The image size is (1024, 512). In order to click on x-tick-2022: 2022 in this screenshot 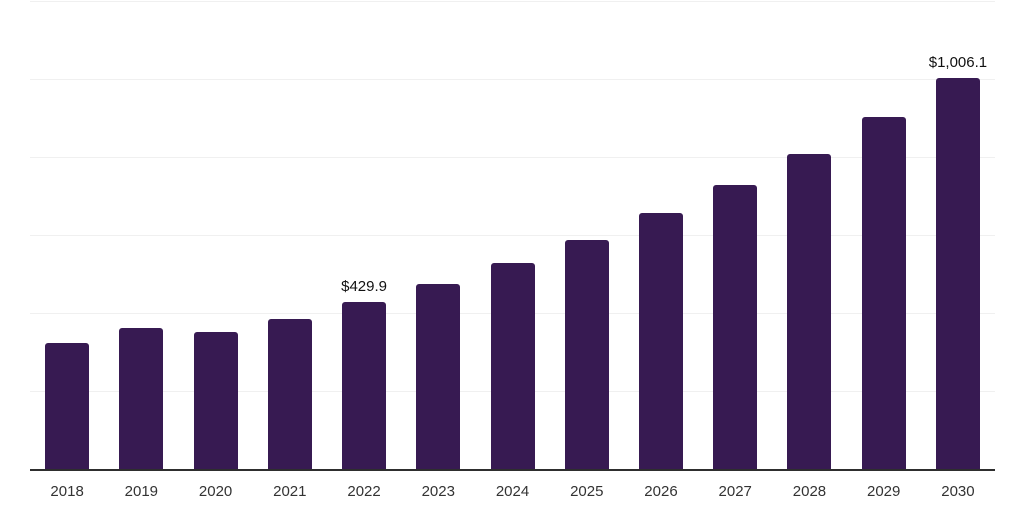, I will do `click(364, 491)`.